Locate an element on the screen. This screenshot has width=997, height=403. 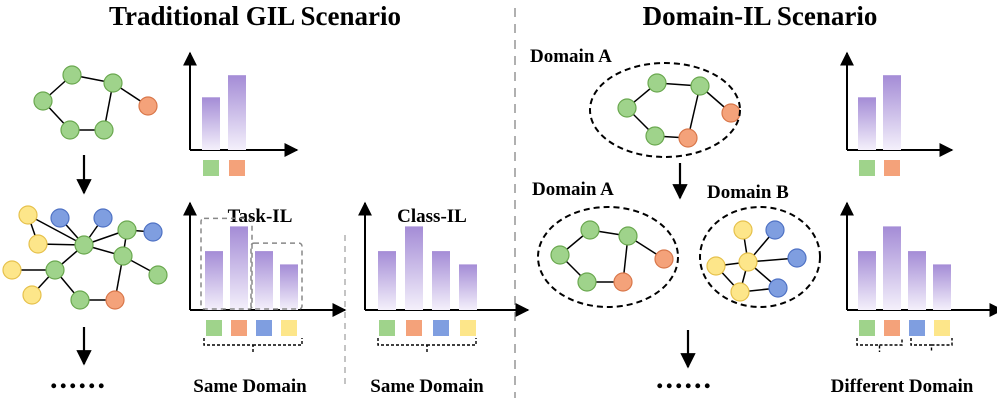
domain-b-label: Domain B is located at coordinates (748, 192).